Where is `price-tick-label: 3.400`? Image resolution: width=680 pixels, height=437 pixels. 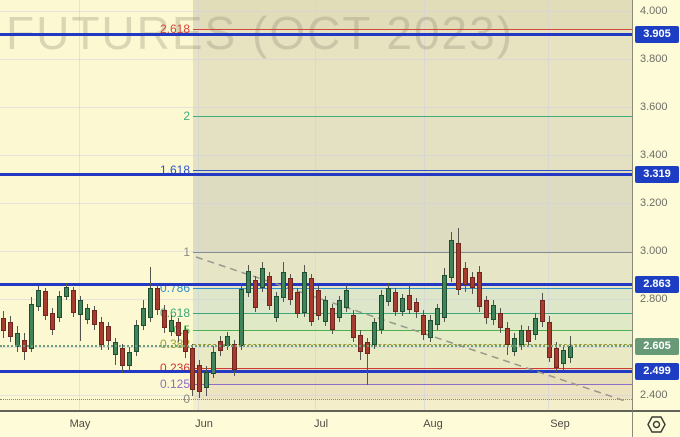
price-tick-label: 3.400 is located at coordinates (654, 155).